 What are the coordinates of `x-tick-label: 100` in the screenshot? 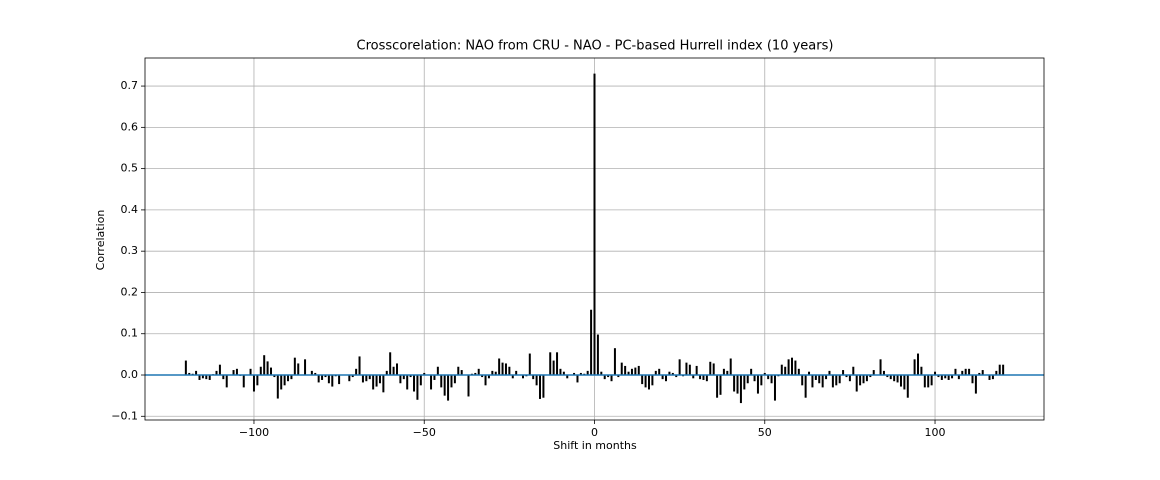 It's located at (935, 432).